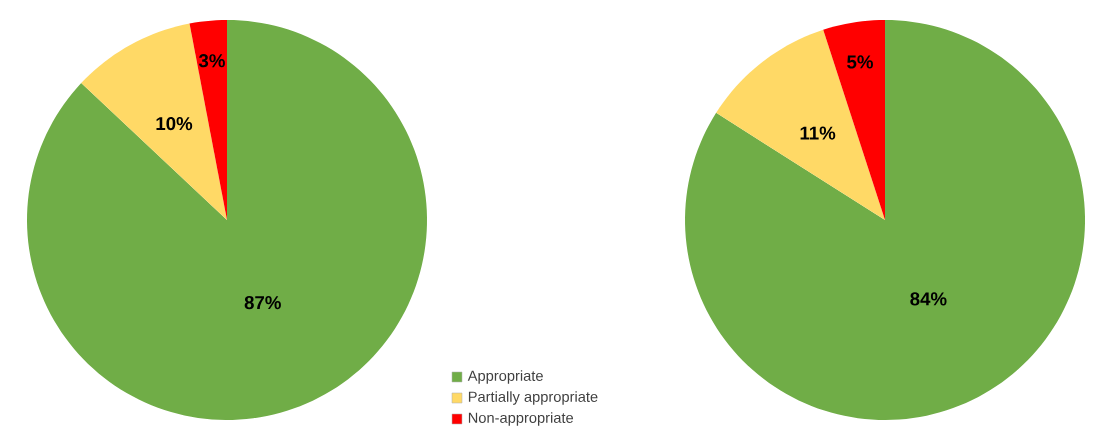 This screenshot has width=1094, height=439. Describe the element at coordinates (521, 419) in the screenshot. I see `legend-label: Non-appropriate` at that location.